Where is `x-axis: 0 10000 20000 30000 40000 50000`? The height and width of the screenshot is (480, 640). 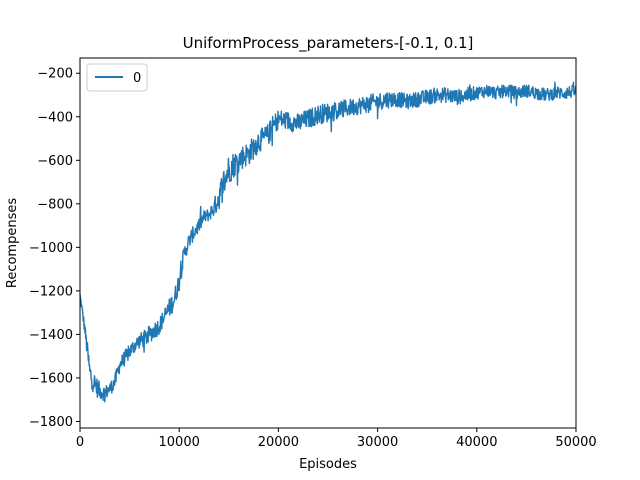
x-axis: 0 10000 20000 30000 40000 50000 is located at coordinates (336, 439).